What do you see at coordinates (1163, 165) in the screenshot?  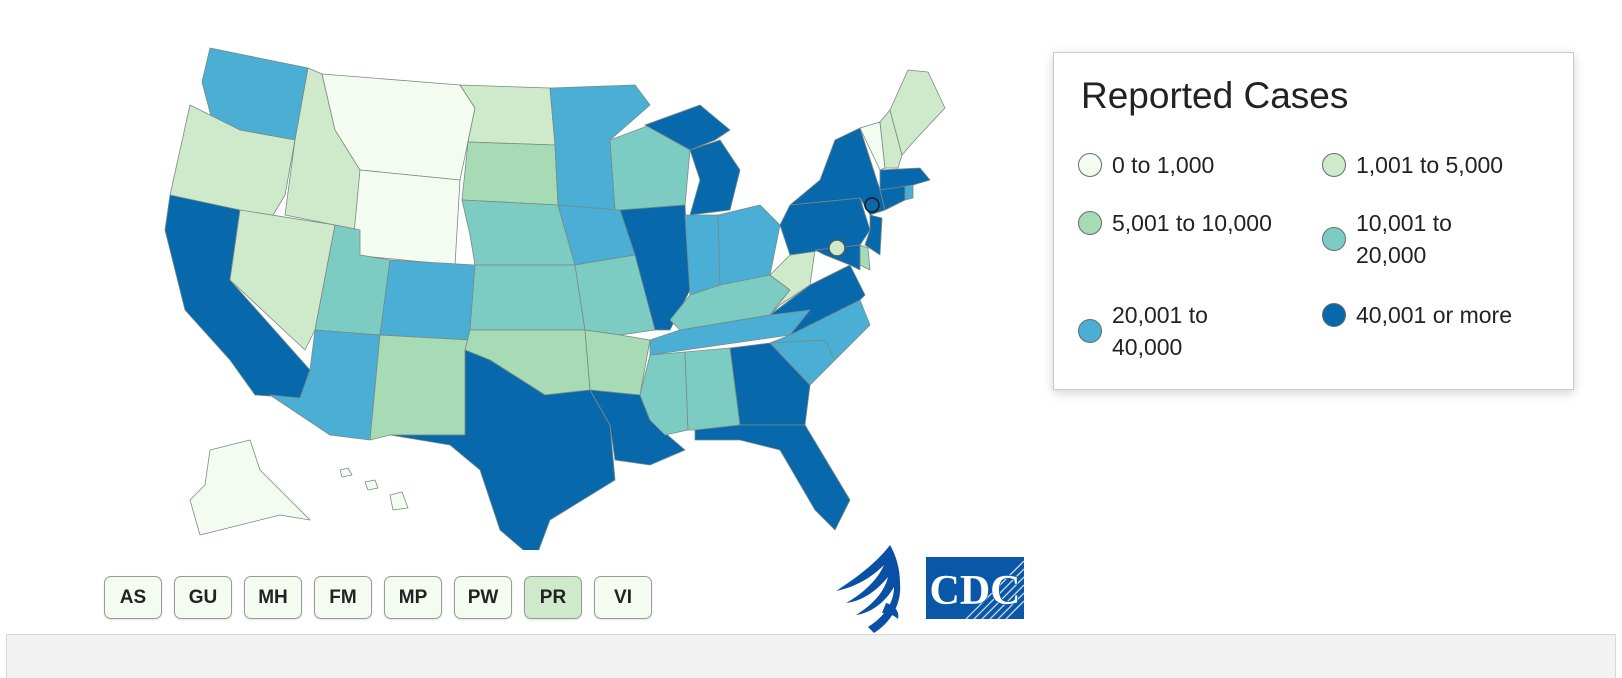 I see `legend-label: 0 to 1,000` at bounding box center [1163, 165].